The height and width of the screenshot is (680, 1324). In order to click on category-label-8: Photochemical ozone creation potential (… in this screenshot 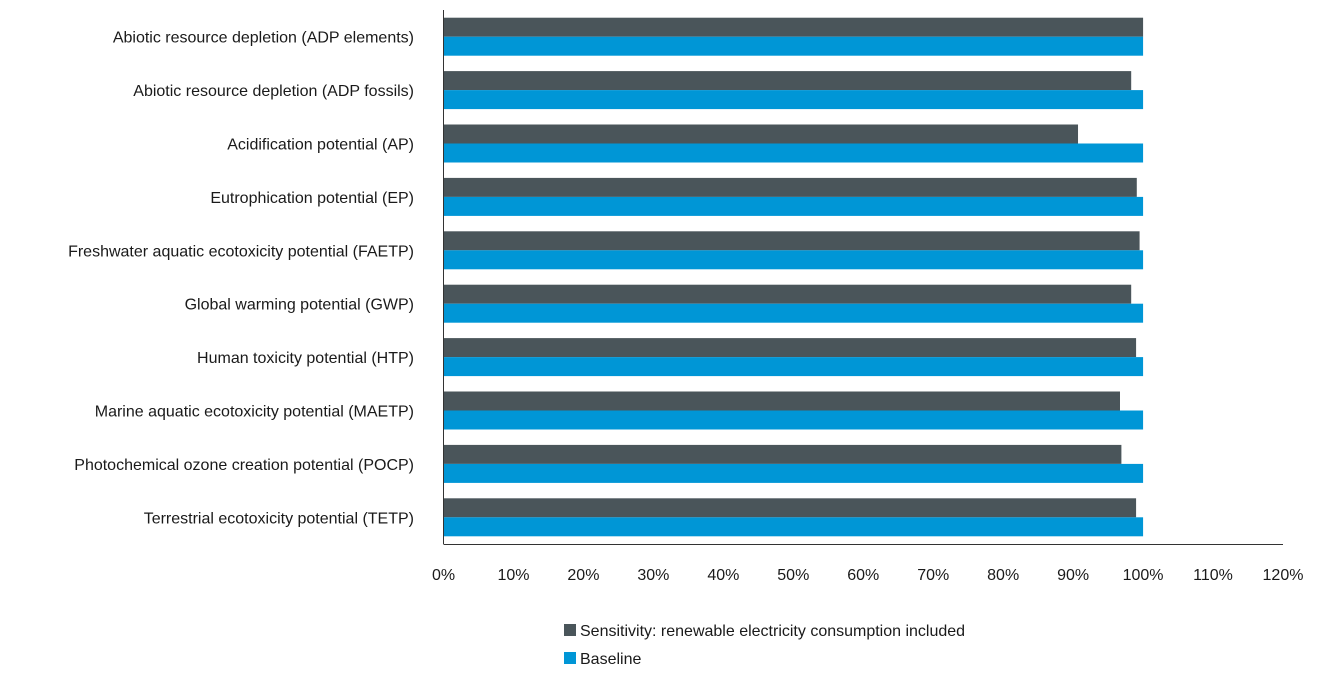, I will do `click(244, 465)`.